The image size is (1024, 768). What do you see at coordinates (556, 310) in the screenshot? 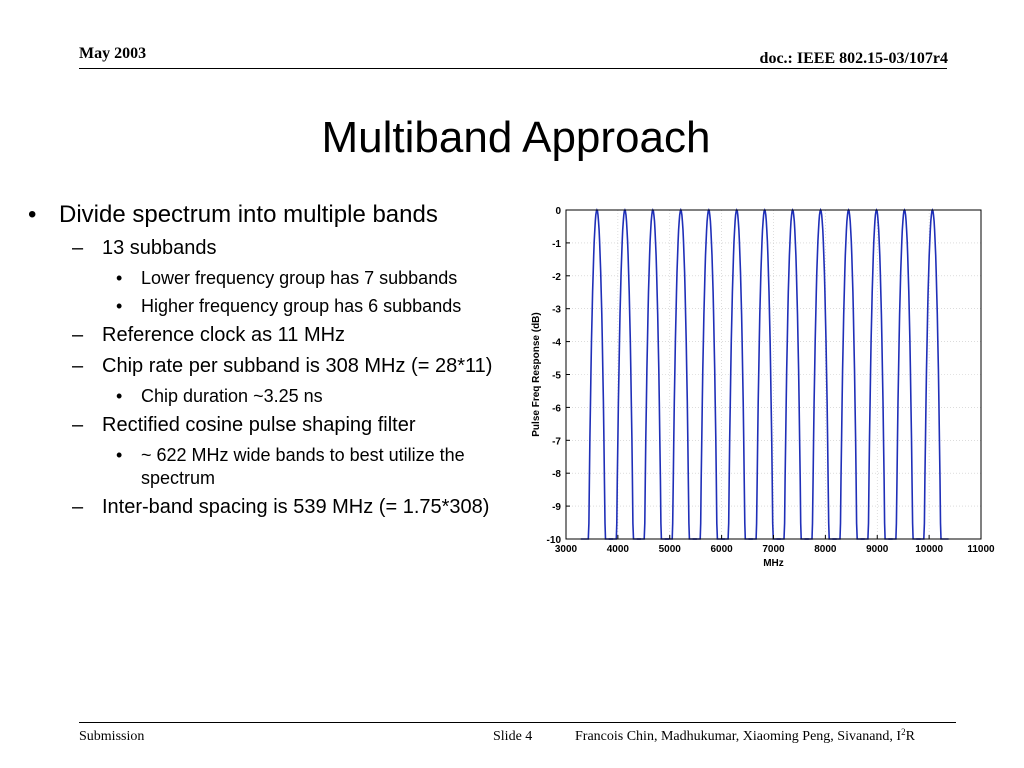
I see `y-tick-label: -3` at bounding box center [556, 310].